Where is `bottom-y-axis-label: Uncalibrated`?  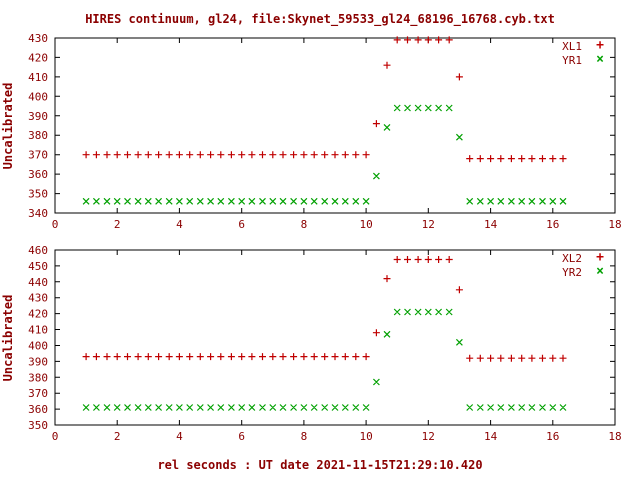
bottom-y-axis-label: Uncalibrated is located at coordinates (8, 338).